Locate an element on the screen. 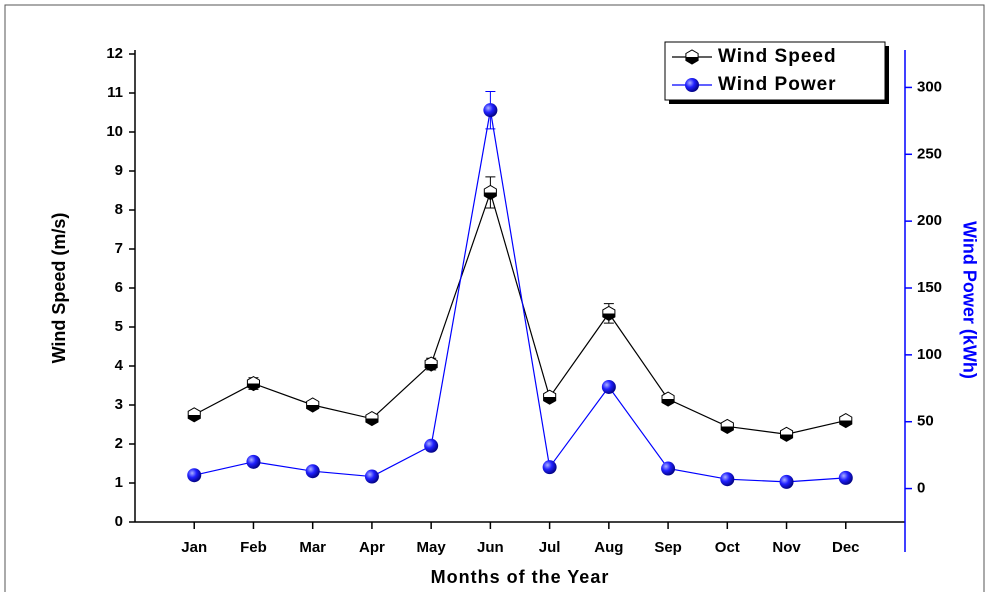  y-tick-label: 11 is located at coordinates (115, 92).